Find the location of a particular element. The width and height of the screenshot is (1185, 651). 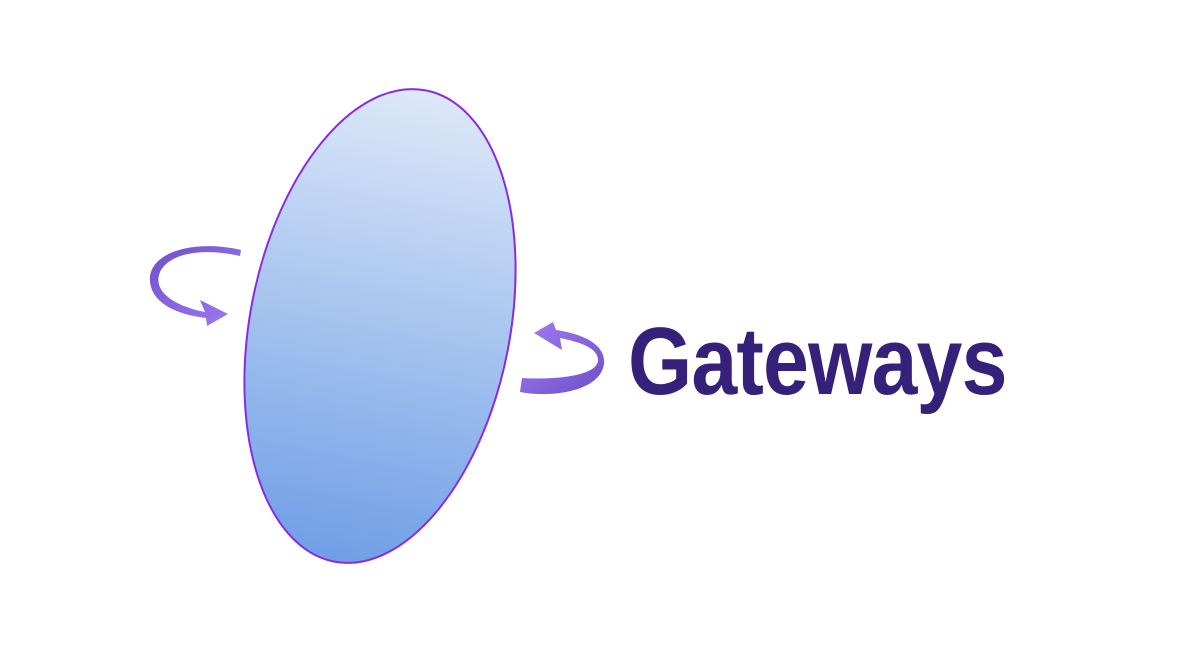

gateways-title: Gateways is located at coordinates (817, 361).